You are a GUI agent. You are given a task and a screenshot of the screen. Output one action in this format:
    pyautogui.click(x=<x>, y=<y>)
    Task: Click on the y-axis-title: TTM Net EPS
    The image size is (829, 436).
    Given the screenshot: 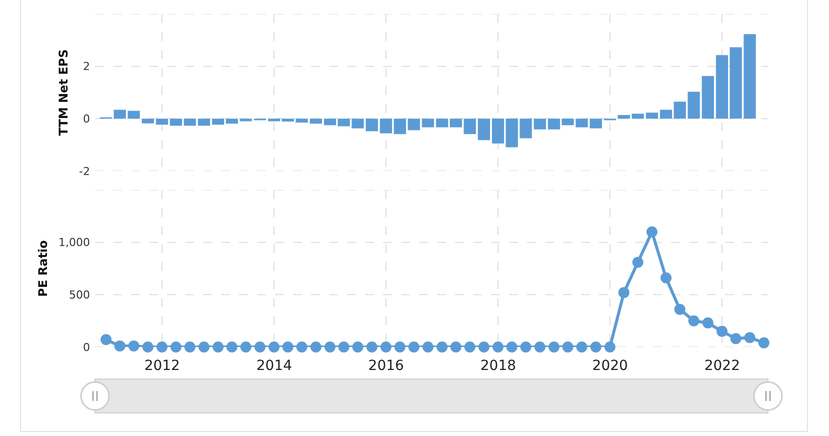 What is the action you would take?
    pyautogui.click(x=63, y=92)
    